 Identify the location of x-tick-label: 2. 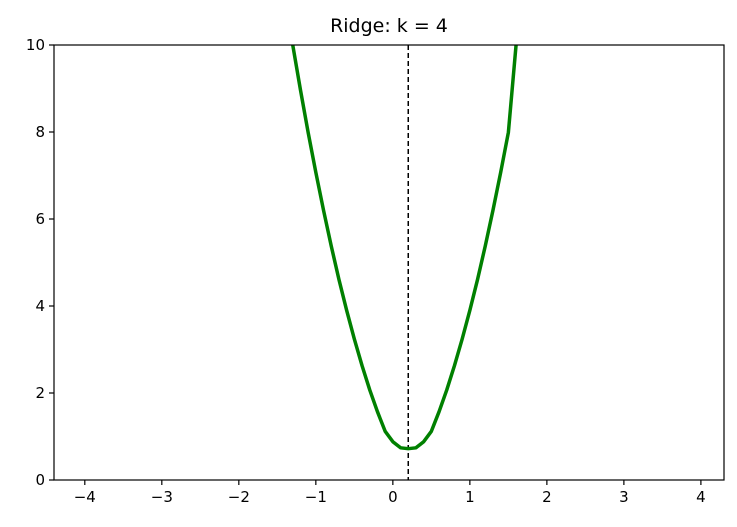
(547, 497).